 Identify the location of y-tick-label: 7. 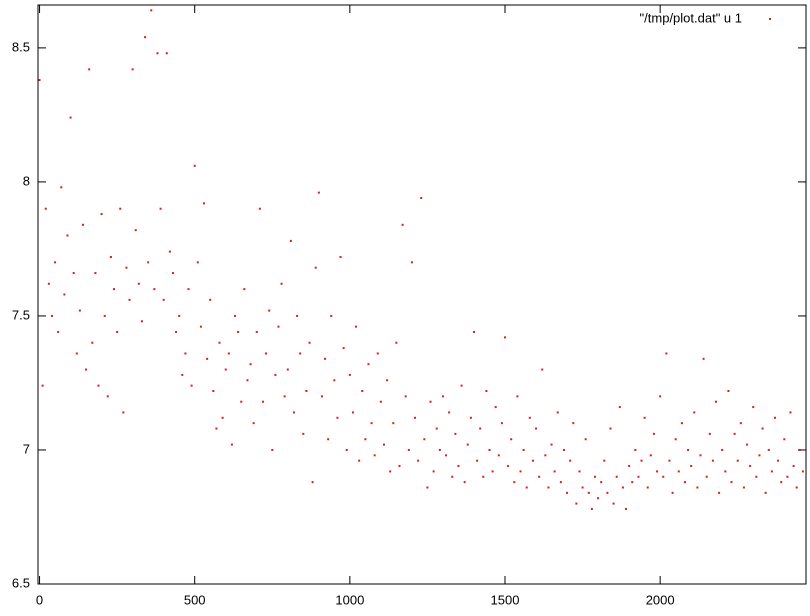
(26, 448).